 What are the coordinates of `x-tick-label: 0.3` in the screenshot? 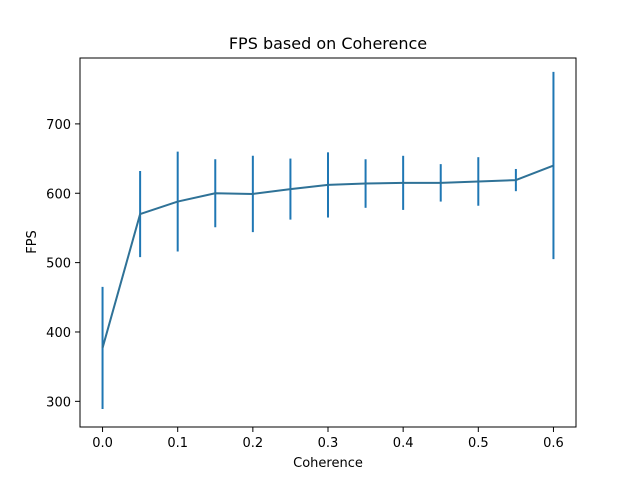 It's located at (328, 443).